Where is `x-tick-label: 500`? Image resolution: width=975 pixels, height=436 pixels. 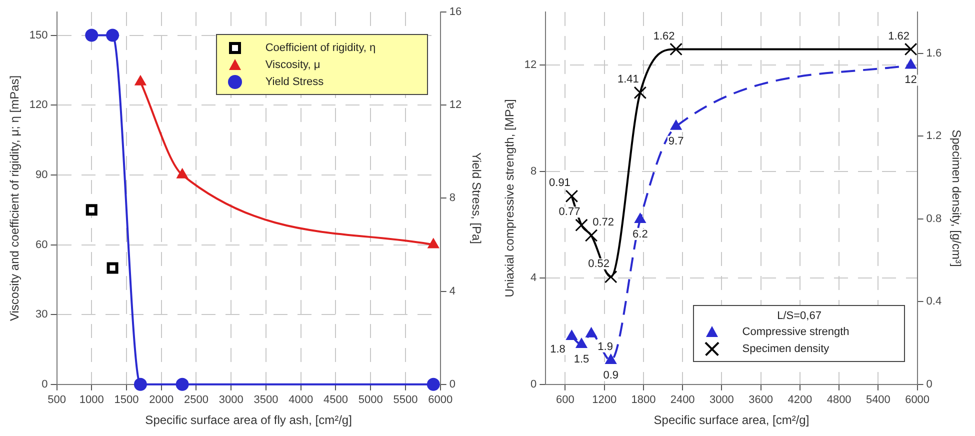 x-tick-label: 500 is located at coordinates (57, 400).